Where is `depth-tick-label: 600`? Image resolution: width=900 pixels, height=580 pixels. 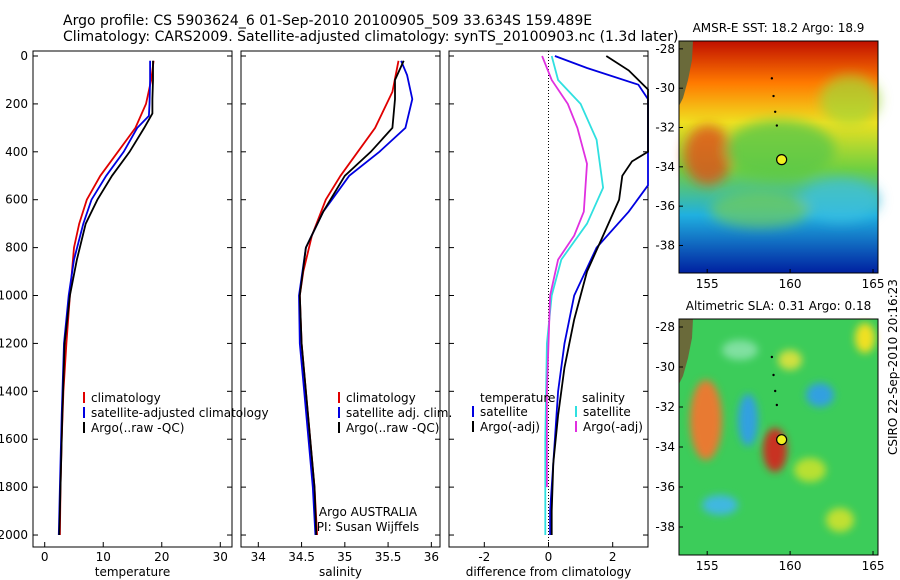 depth-tick-label: 600 is located at coordinates (16, 200).